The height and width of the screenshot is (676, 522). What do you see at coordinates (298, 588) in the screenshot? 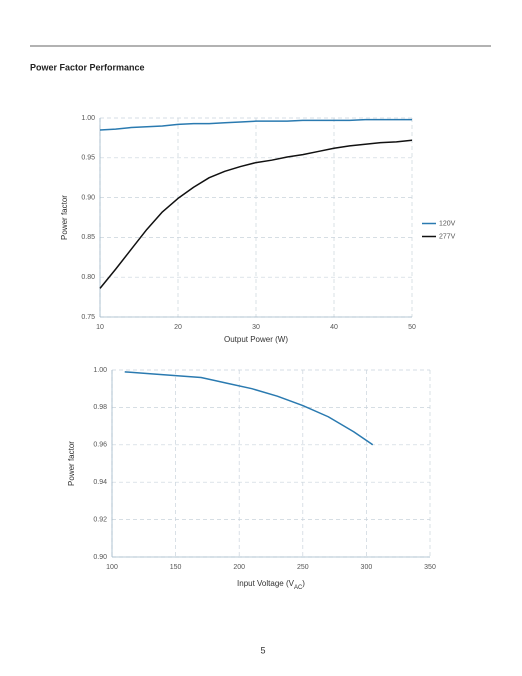
I see `x-axis-label-part: AC` at bounding box center [298, 588].